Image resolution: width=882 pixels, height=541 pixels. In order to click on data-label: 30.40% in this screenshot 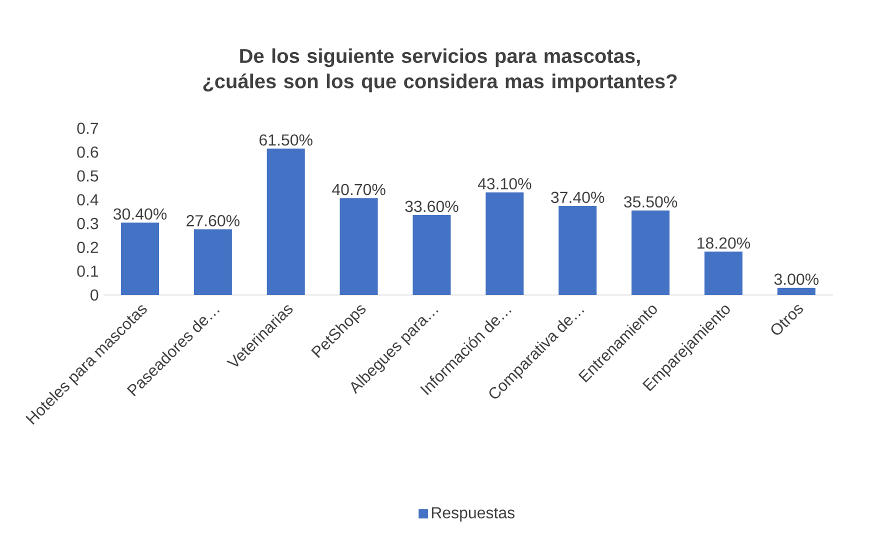, I will do `click(140, 214)`.